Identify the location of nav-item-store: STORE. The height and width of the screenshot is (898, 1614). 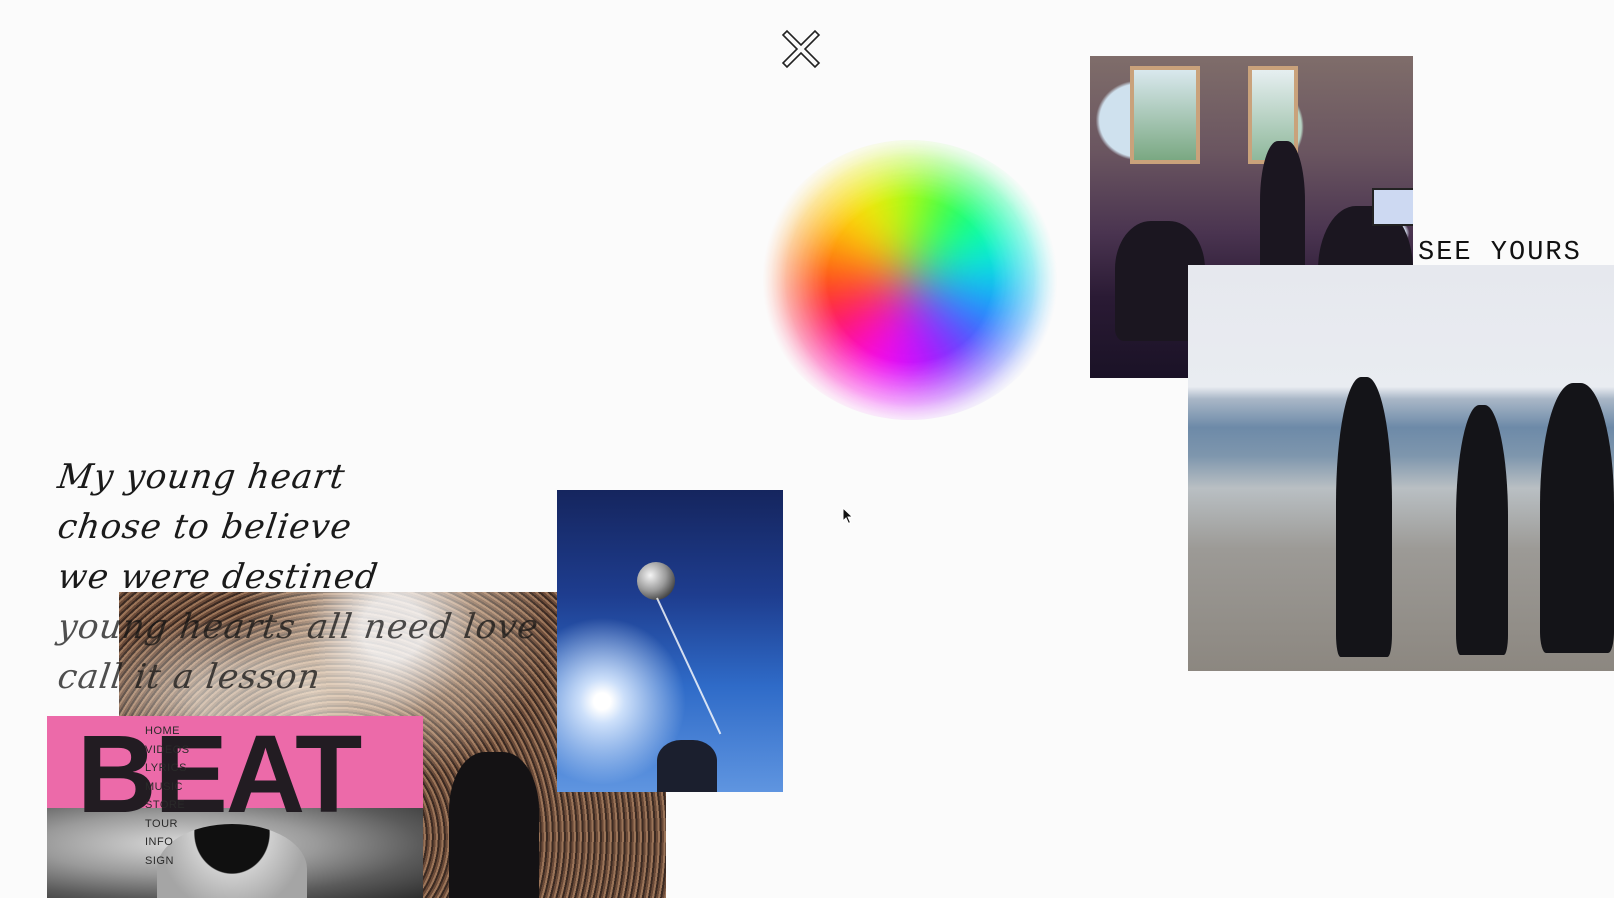
(165, 805).